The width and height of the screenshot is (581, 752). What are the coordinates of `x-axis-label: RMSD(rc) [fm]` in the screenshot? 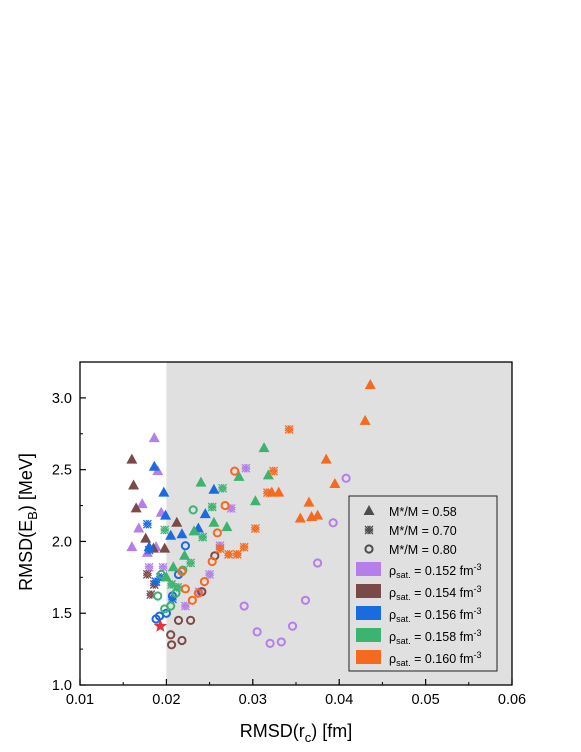 It's located at (296, 733).